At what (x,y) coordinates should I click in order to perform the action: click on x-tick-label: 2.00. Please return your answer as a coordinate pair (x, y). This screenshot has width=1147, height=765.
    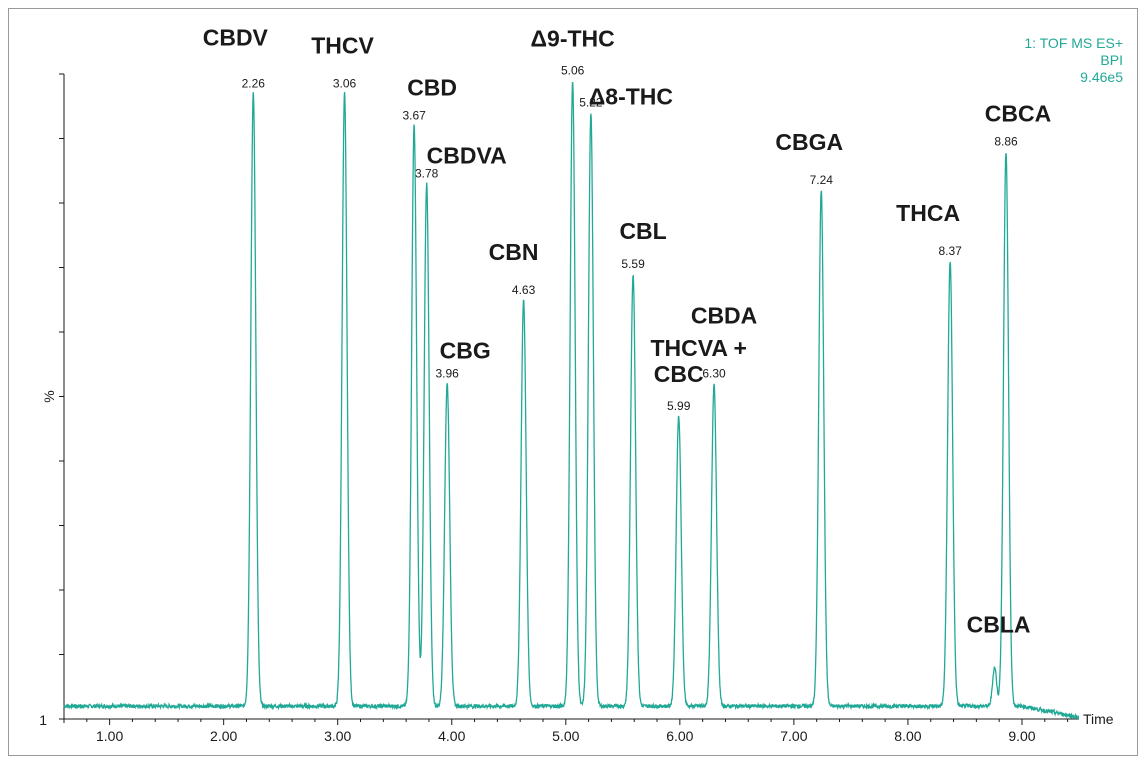
    Looking at the image, I should click on (223, 736).